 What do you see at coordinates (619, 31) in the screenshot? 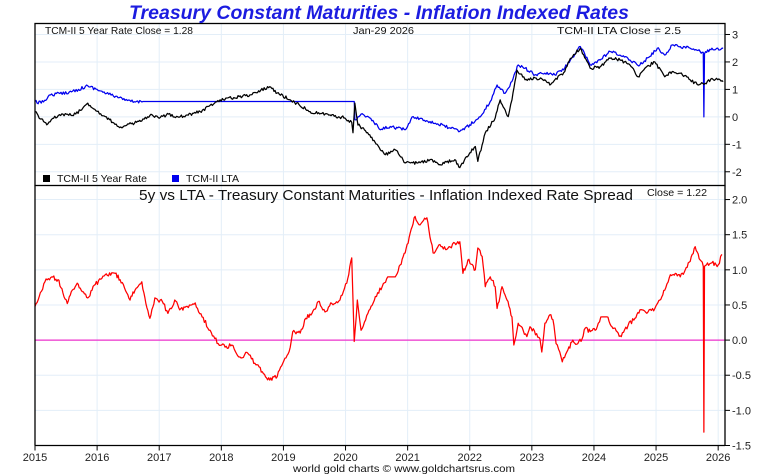
I see `lta-close-label: TCM-II LTA Close = 2.5` at bounding box center [619, 31].